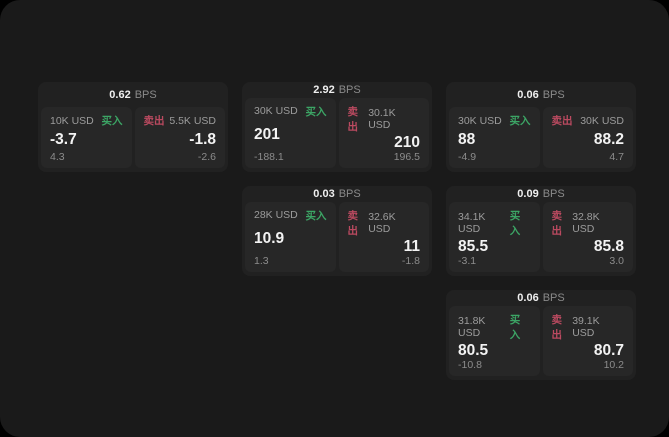 This screenshot has width=669, height=437. I want to click on sell-change: 4.7, so click(616, 156).